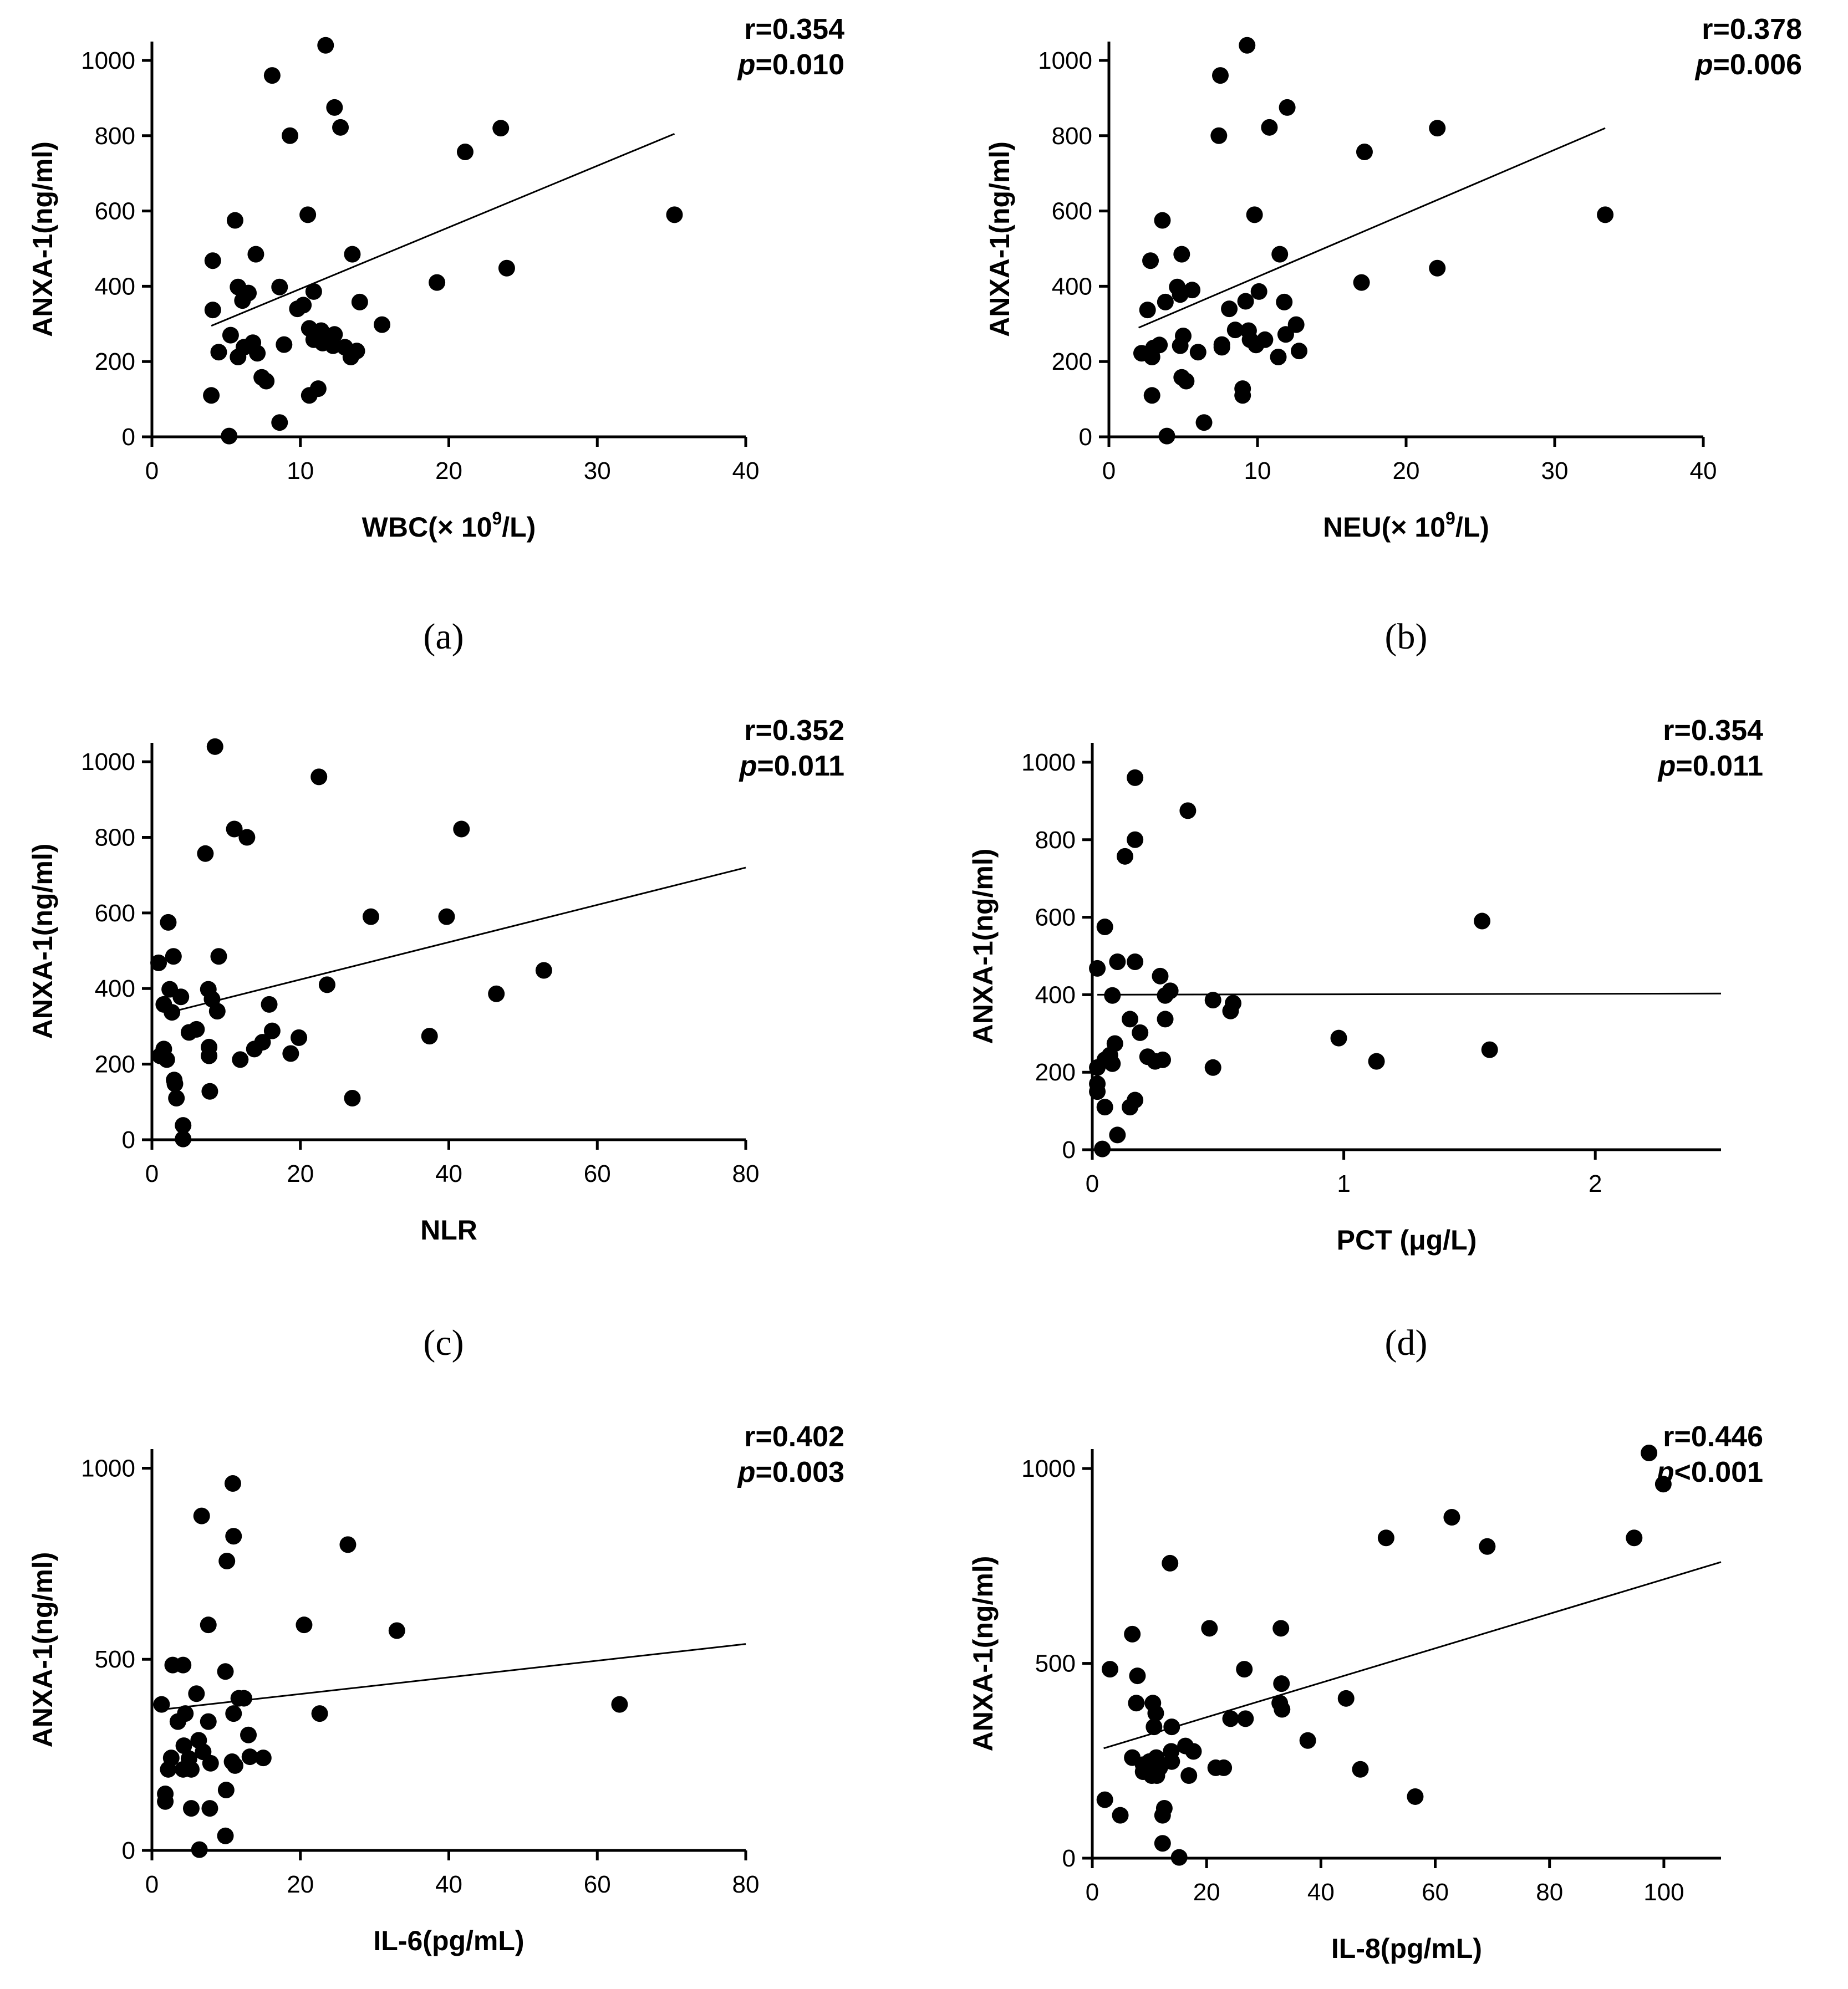 Image resolution: width=1848 pixels, height=1989 pixels. What do you see at coordinates (449, 1231) in the screenshot?
I see `x-axis-label: NLR` at bounding box center [449, 1231].